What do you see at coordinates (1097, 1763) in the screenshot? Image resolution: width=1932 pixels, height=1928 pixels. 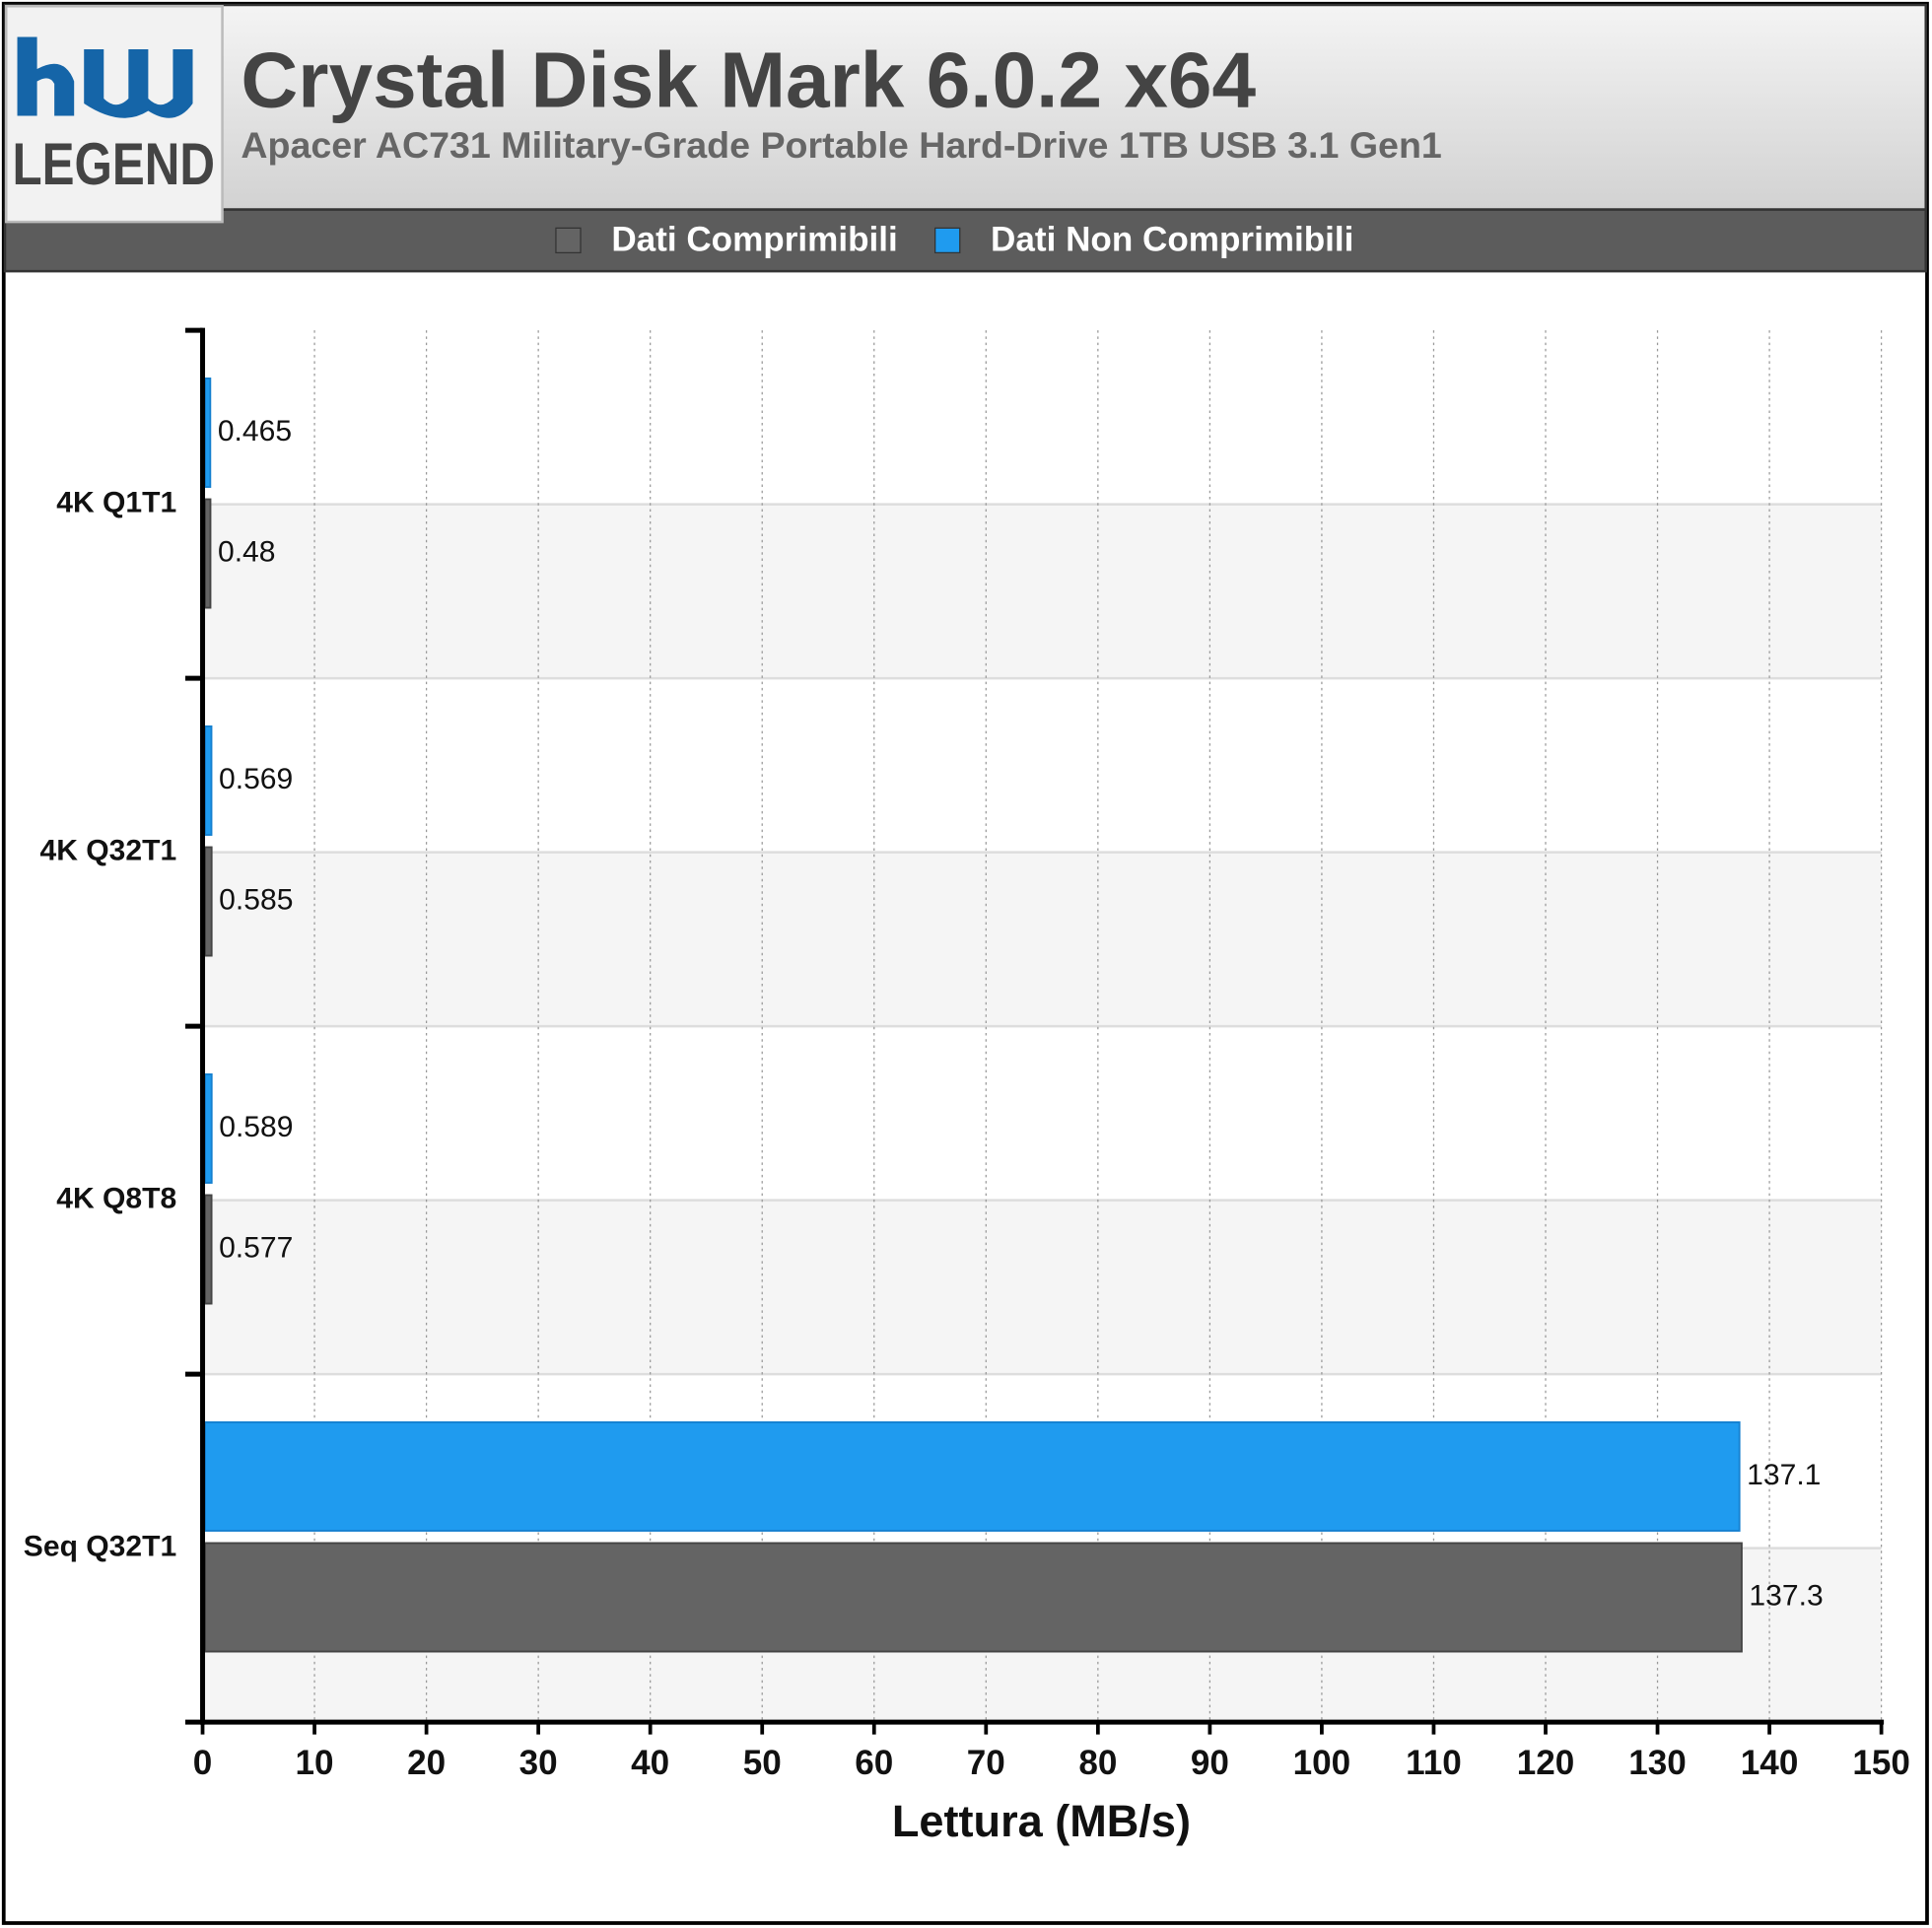 I see `x-tick-label: 80` at bounding box center [1097, 1763].